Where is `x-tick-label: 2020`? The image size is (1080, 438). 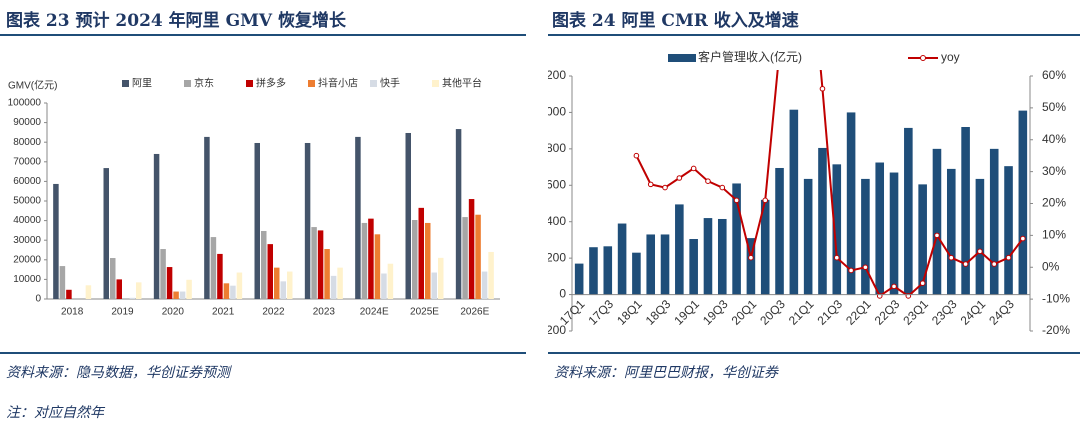 x-tick-label: 2020 is located at coordinates (173, 312).